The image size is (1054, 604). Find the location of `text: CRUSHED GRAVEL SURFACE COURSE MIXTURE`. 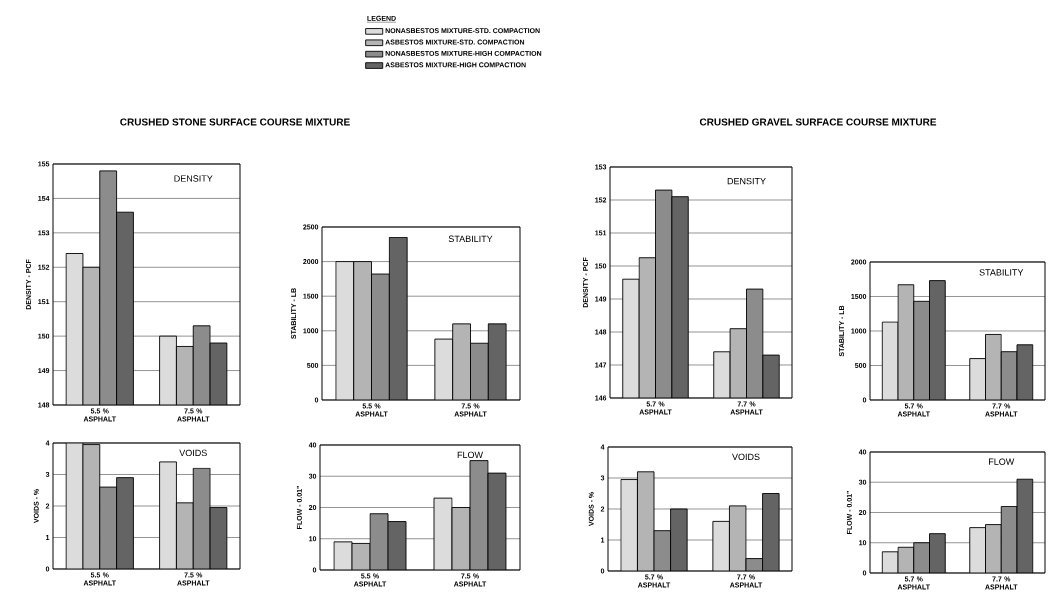

text: CRUSHED GRAVEL SURFACE COURSE MIXTURE is located at coordinates (818, 122).